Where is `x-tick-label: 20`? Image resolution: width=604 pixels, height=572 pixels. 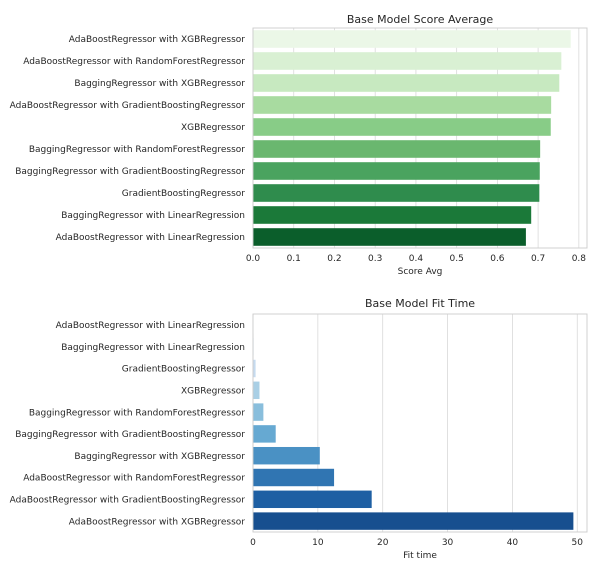 x-tick-label: 20 is located at coordinates (383, 543).